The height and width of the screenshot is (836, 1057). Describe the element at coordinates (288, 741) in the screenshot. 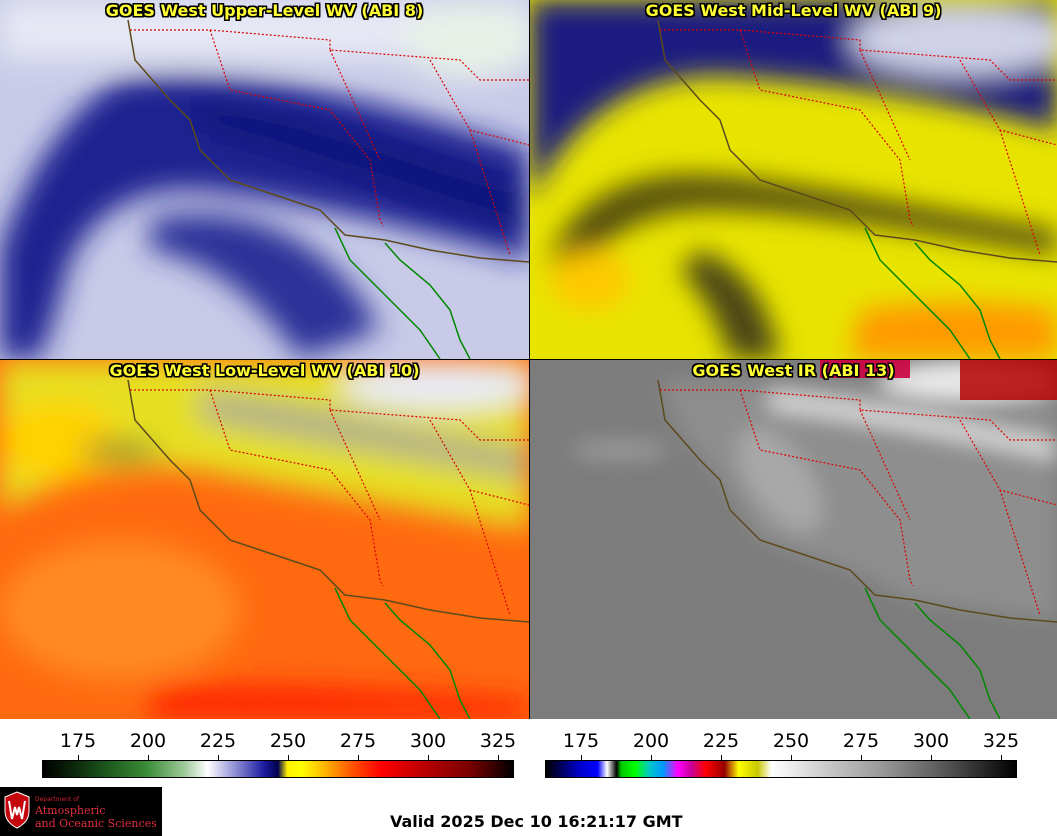

I see `wv-tick-label: 250` at that location.